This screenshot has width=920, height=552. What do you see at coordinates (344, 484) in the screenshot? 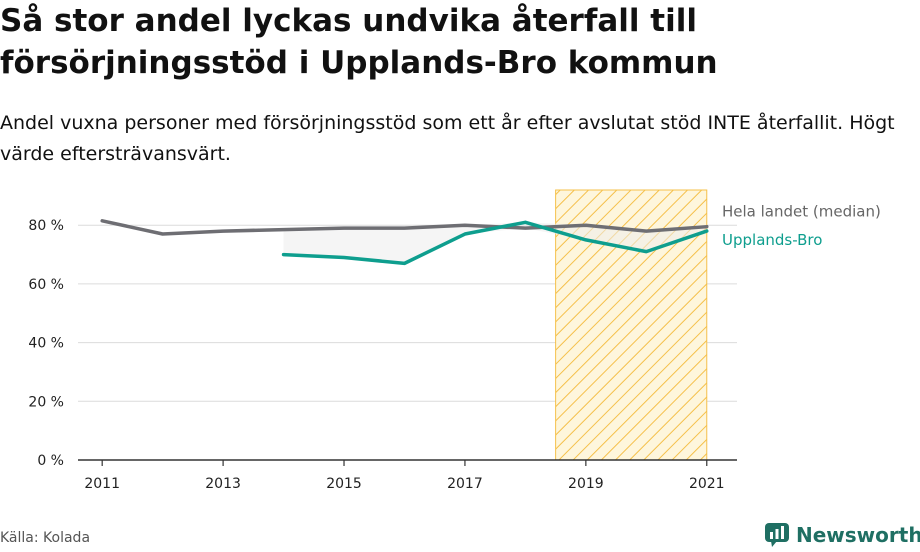
I see `x-tick-label: 2015` at bounding box center [344, 484].